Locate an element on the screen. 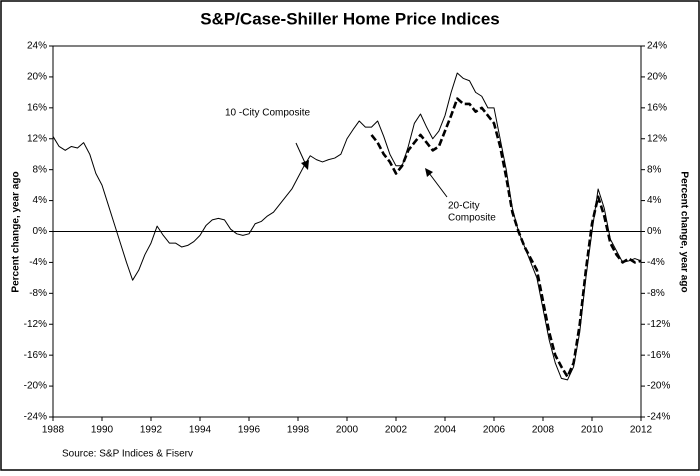 The height and width of the screenshot is (476, 700). y-tick-label: 8% is located at coordinates (40, 169).